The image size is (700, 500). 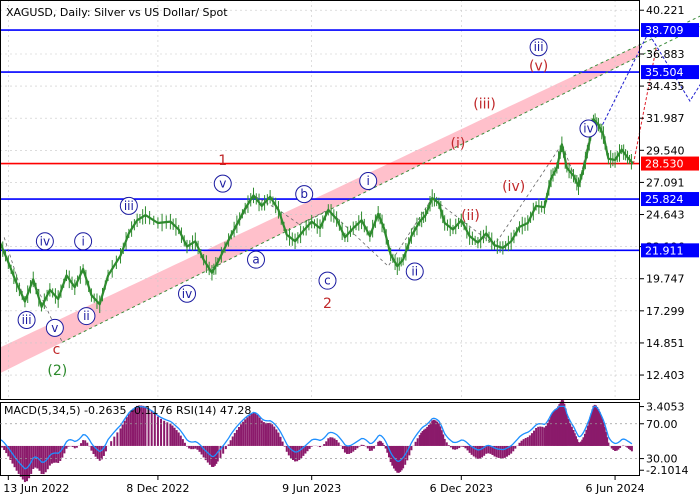 What do you see at coordinates (458, 144) in the screenshot?
I see `wave-label: (i)` at bounding box center [458, 144].